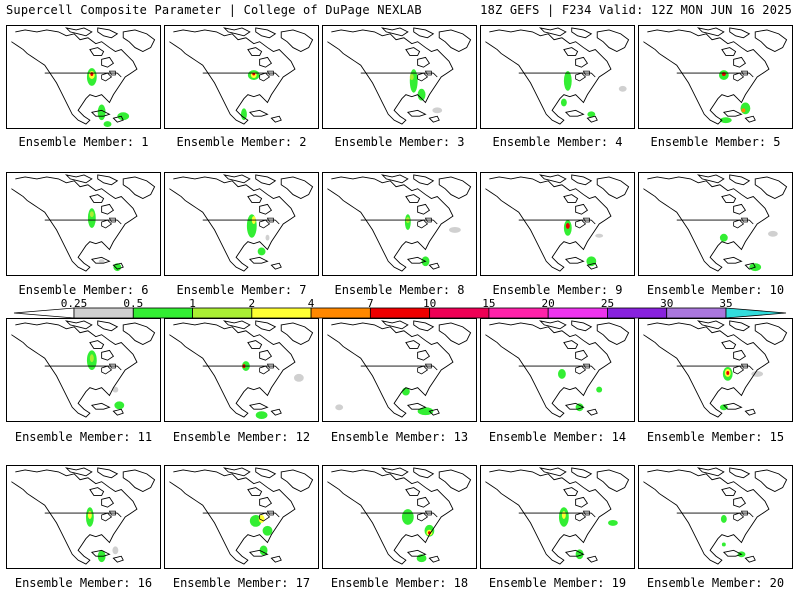 The width and height of the screenshot is (800, 600). Describe the element at coordinates (399, 437) in the screenshot. I see `ensemble-member-label: Ensemble Member: 13` at that location.